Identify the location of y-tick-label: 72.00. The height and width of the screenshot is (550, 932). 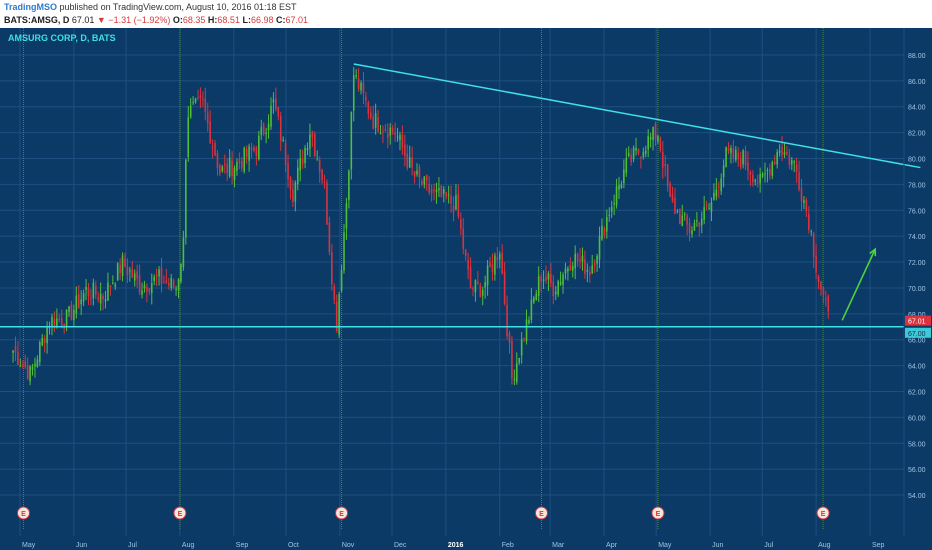
(917, 263).